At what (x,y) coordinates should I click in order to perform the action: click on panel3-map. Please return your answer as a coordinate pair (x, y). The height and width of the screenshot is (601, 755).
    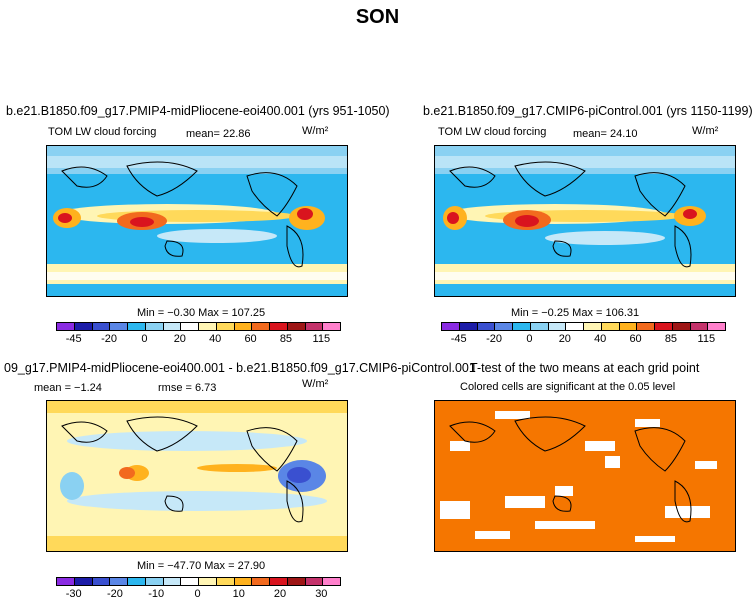
    Looking at the image, I should click on (197, 476).